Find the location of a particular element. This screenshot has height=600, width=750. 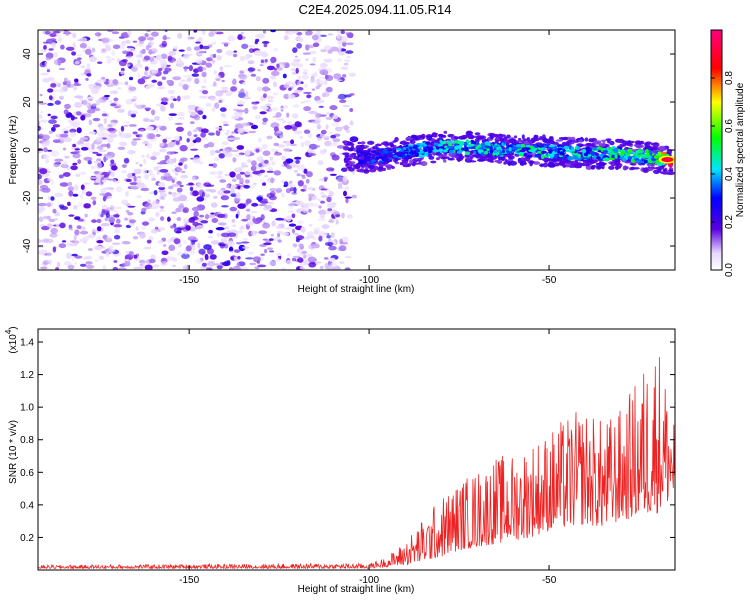

y-tick-label: 20 is located at coordinates (27, 102).